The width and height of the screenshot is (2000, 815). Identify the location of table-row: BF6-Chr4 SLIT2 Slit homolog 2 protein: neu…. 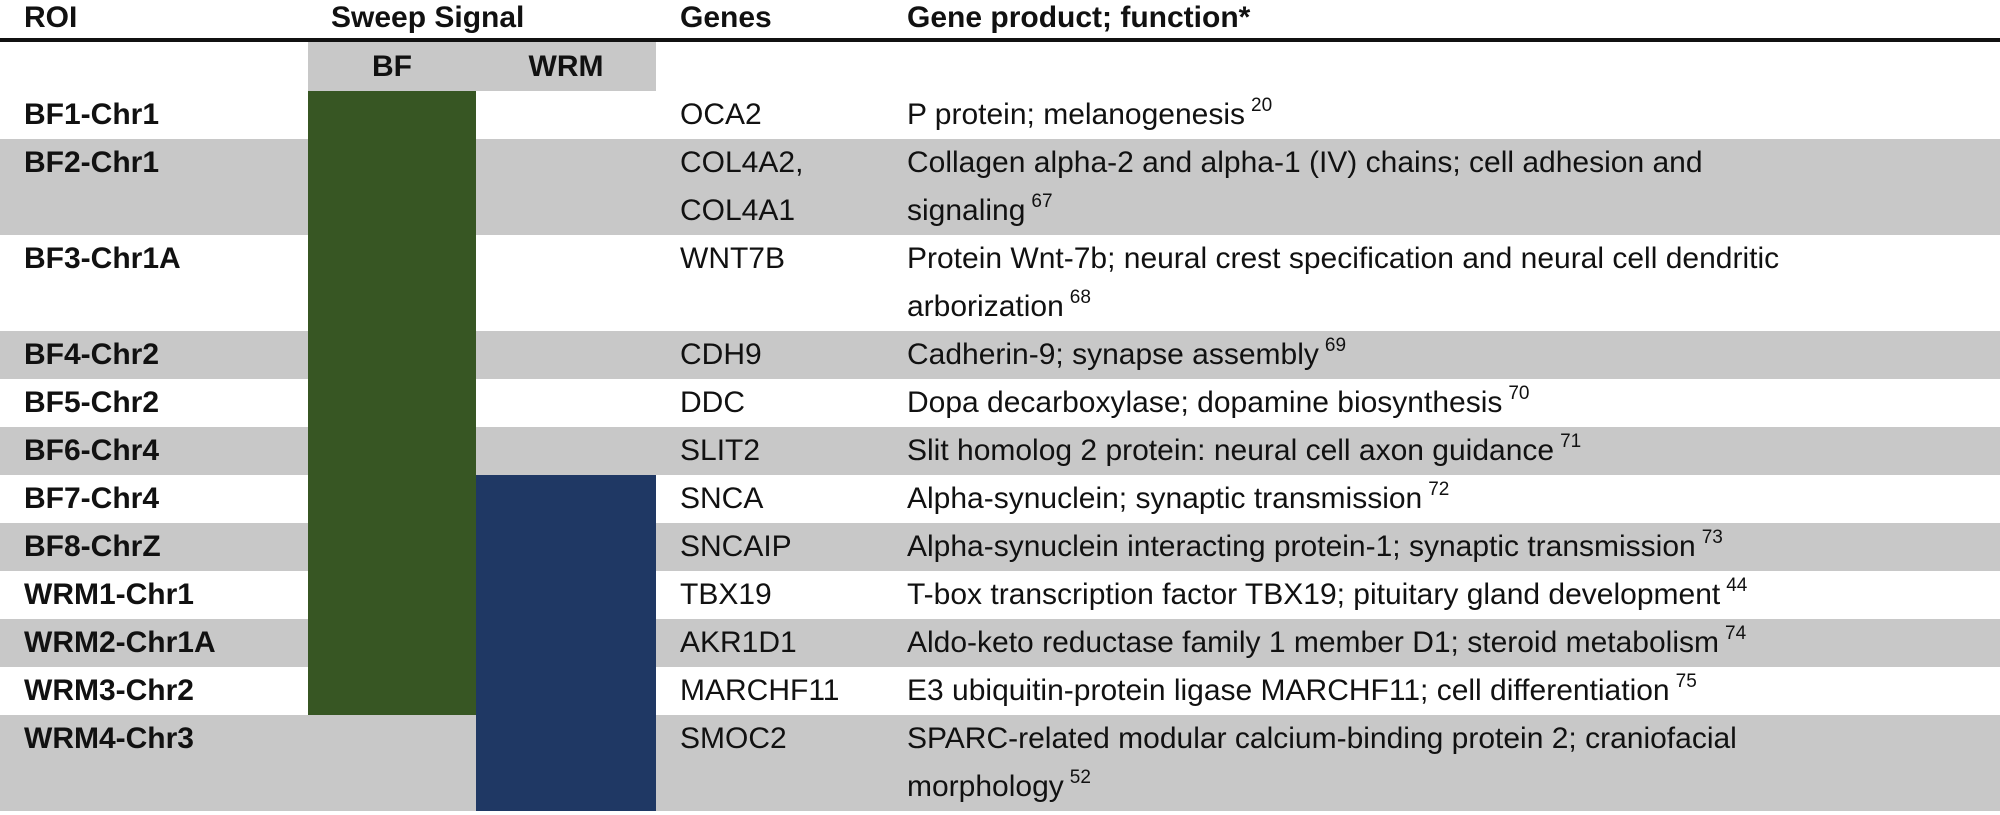
(1000, 451).